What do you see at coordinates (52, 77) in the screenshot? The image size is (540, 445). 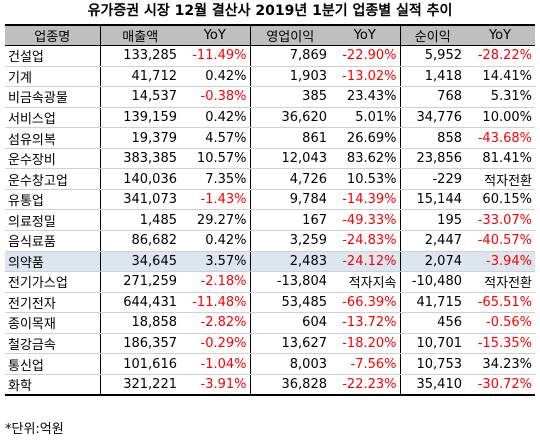 I see `industry-name-cell: 기계` at bounding box center [52, 77].